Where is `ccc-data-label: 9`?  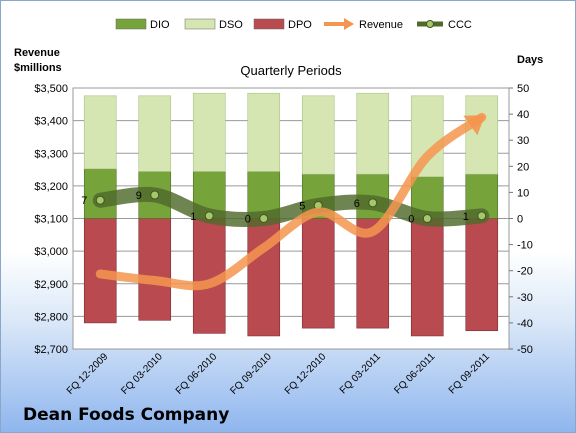 ccc-data-label: 9 is located at coordinates (139, 196).